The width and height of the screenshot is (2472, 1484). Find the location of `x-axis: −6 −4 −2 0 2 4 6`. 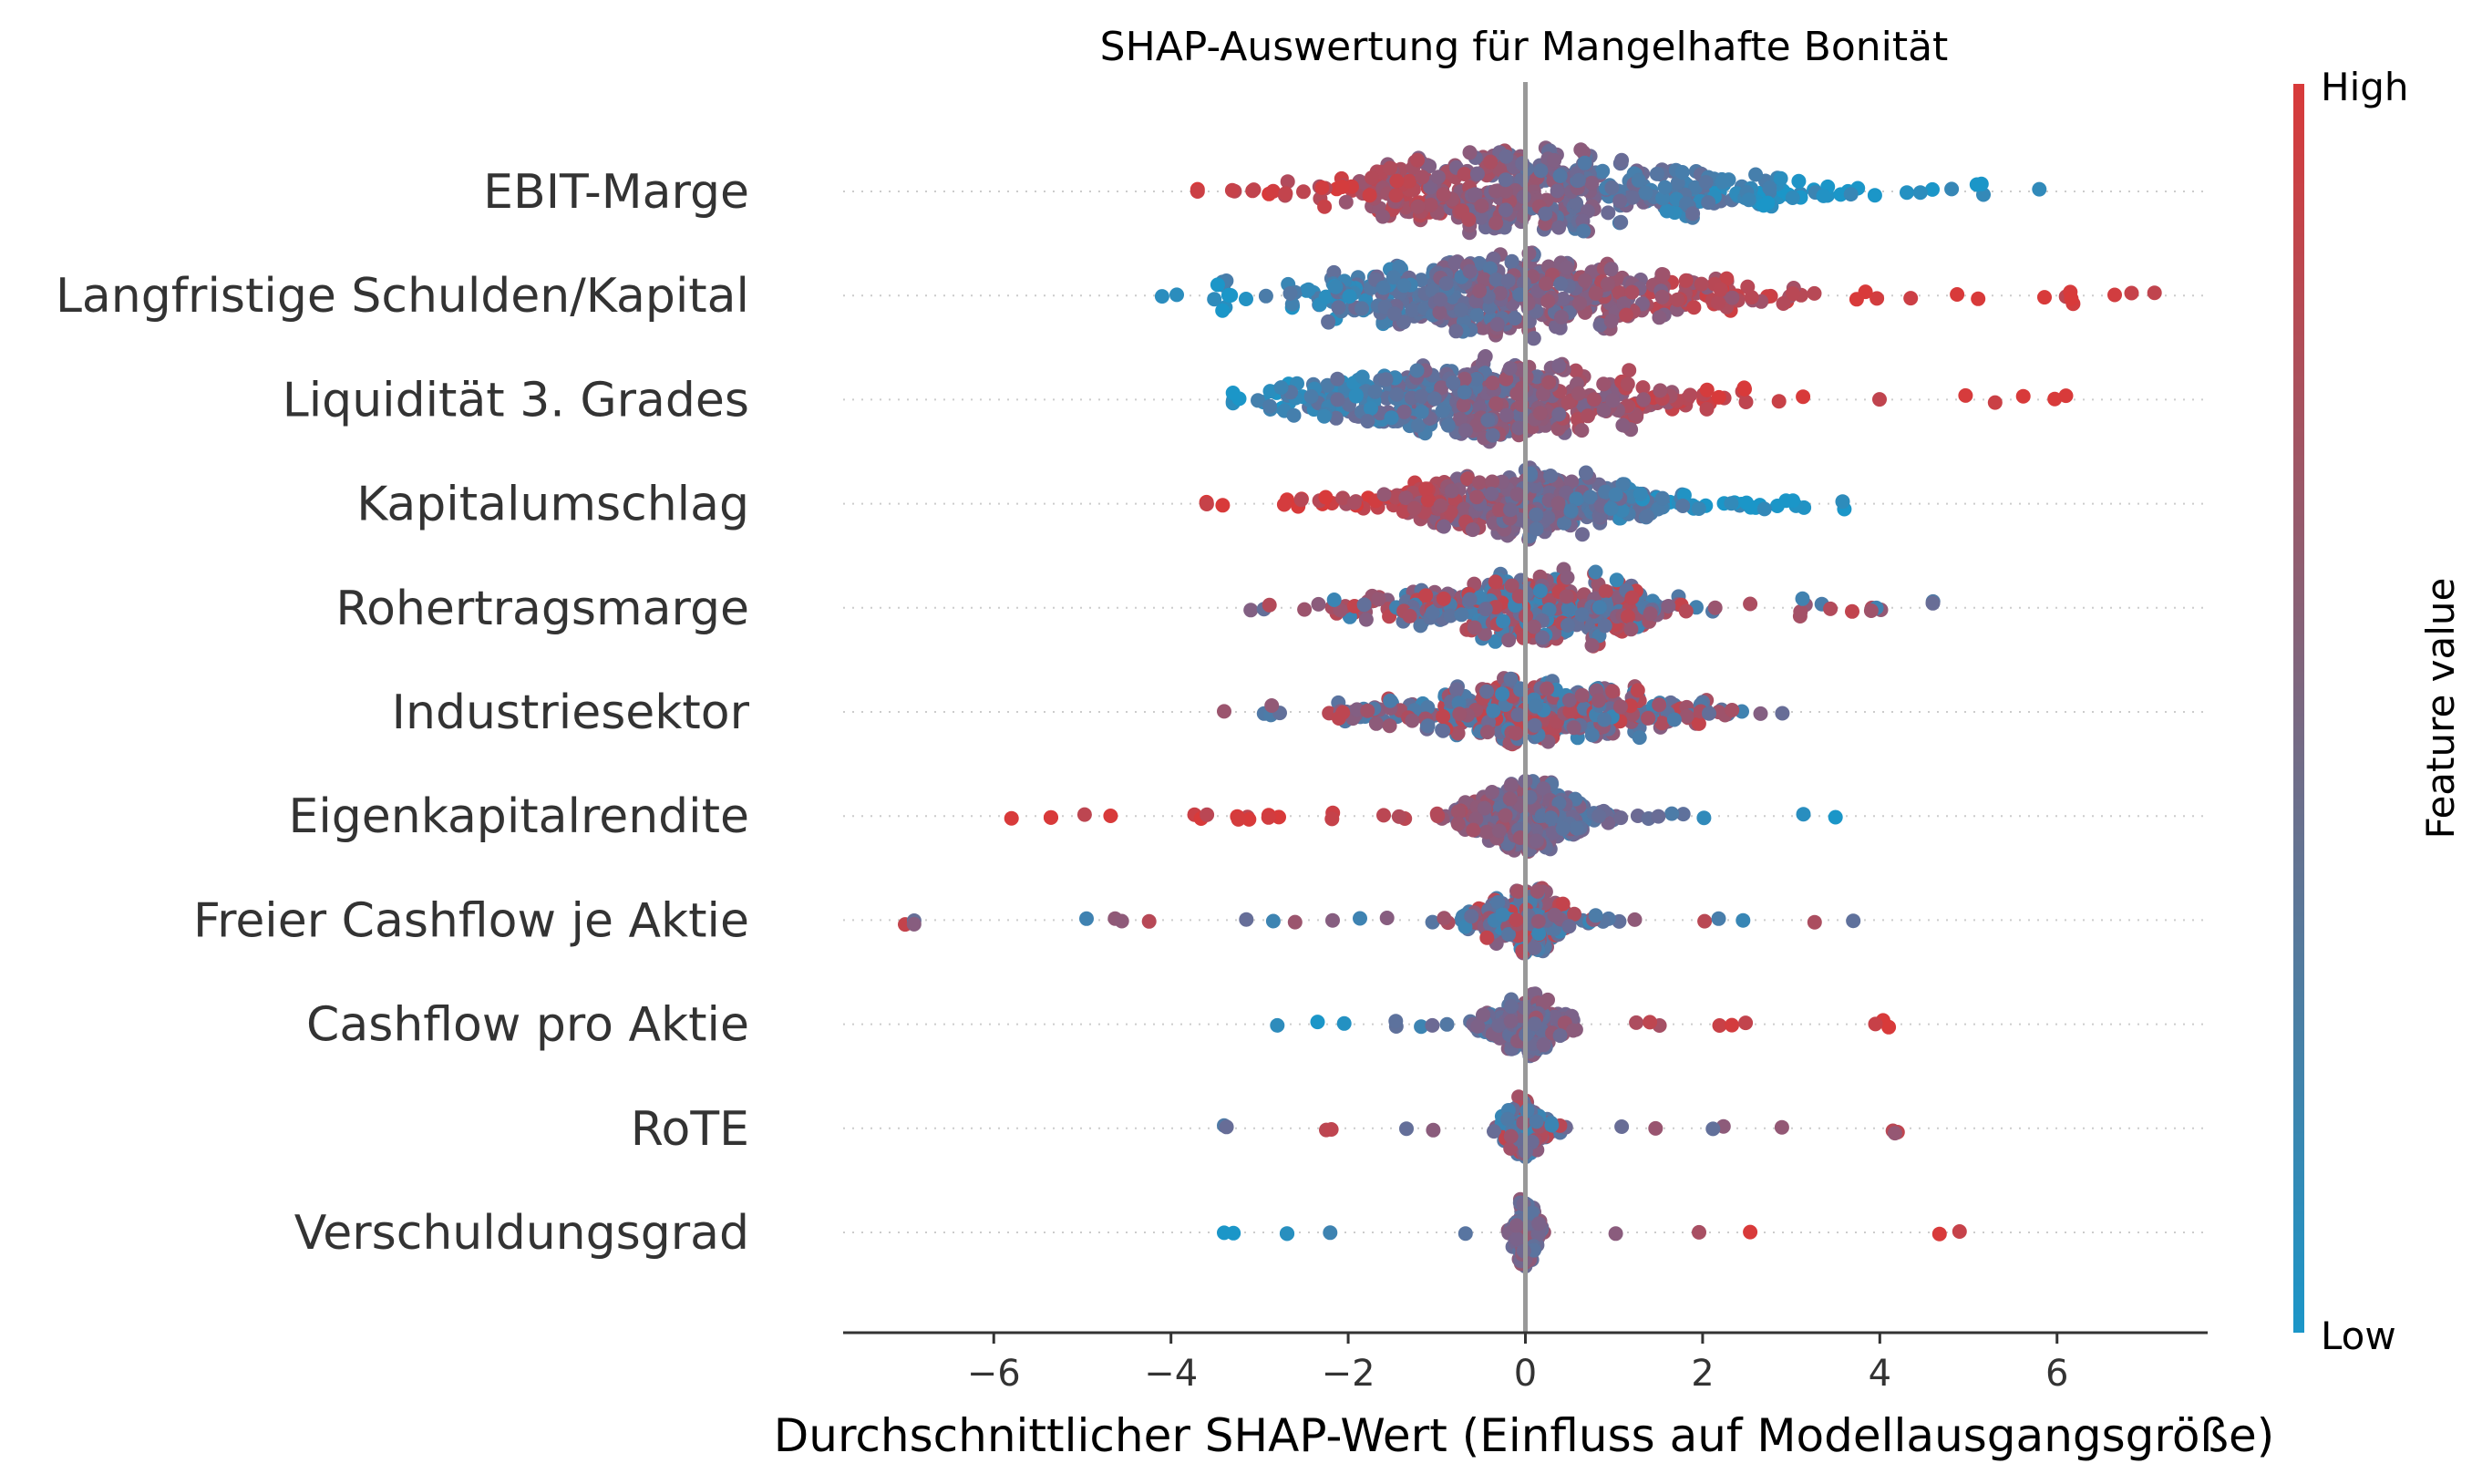

x-axis: −6 −4 −2 0 2 4 6 is located at coordinates (1525, 1363).